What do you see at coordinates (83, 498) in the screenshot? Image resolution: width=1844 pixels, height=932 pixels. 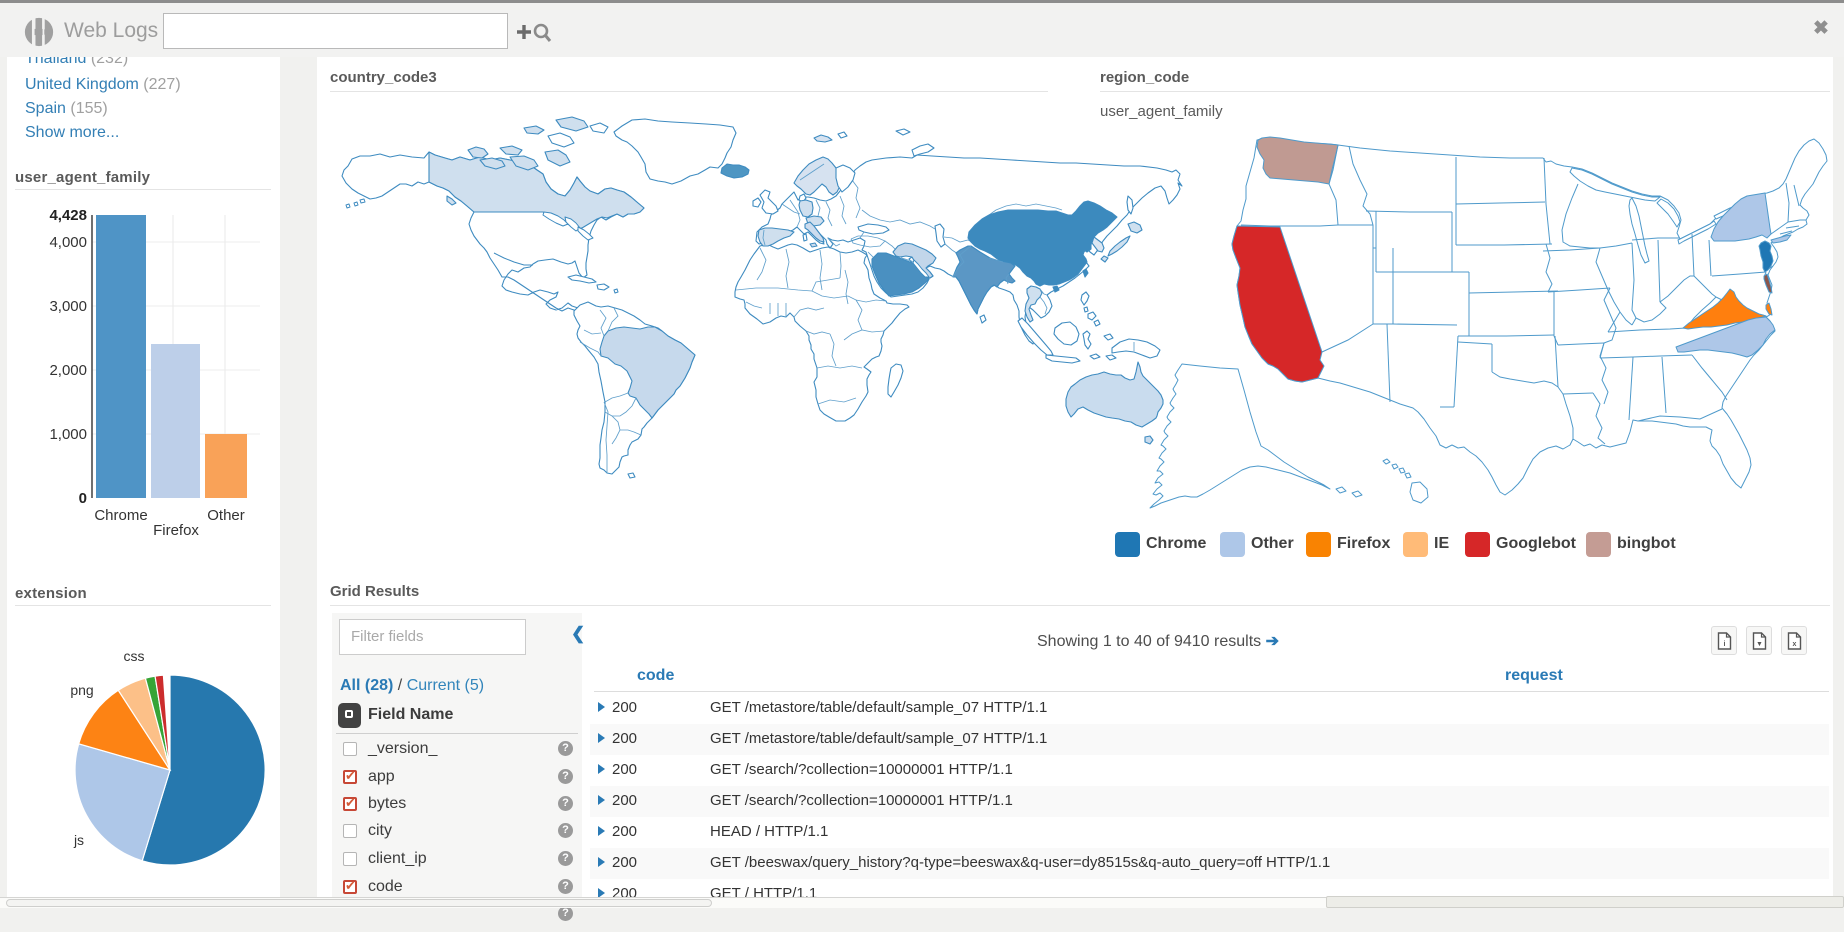 I see `svg-text: 0` at bounding box center [83, 498].